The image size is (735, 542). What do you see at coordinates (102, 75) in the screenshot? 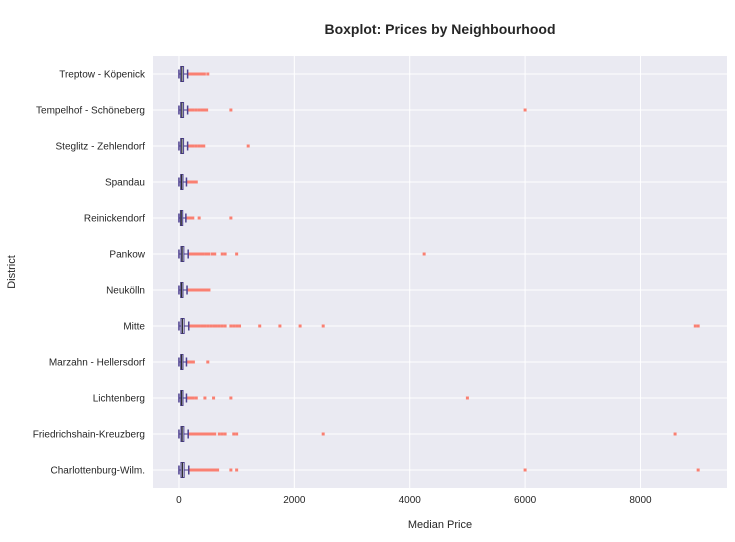
I see `y-tick-label: Treptow - Köpenick` at bounding box center [102, 75].